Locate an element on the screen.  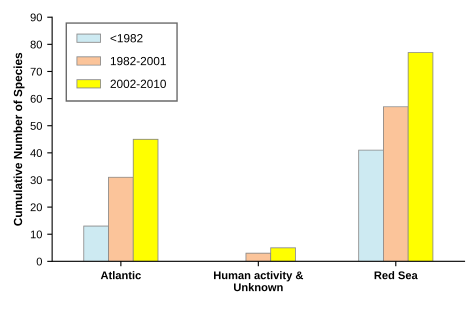
y-tick-label: 70 is located at coordinates (36, 72).